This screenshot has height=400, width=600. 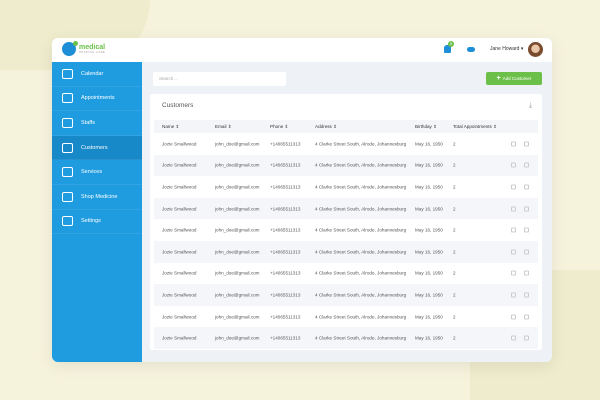 I want to click on sidebar-item-settings: Settings, so click(x=97, y=222).